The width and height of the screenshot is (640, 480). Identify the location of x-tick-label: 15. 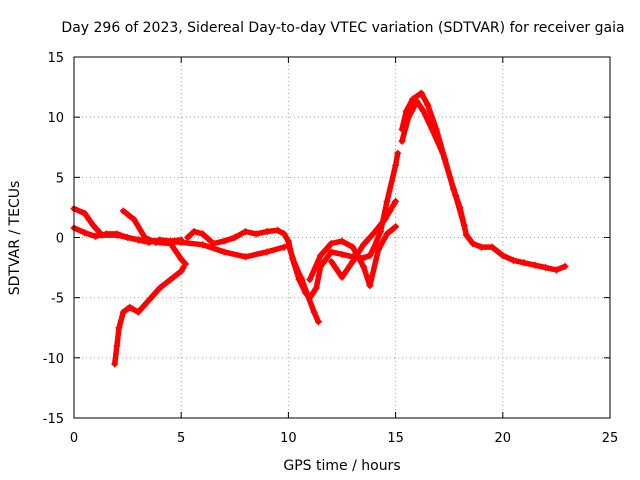
(395, 438).